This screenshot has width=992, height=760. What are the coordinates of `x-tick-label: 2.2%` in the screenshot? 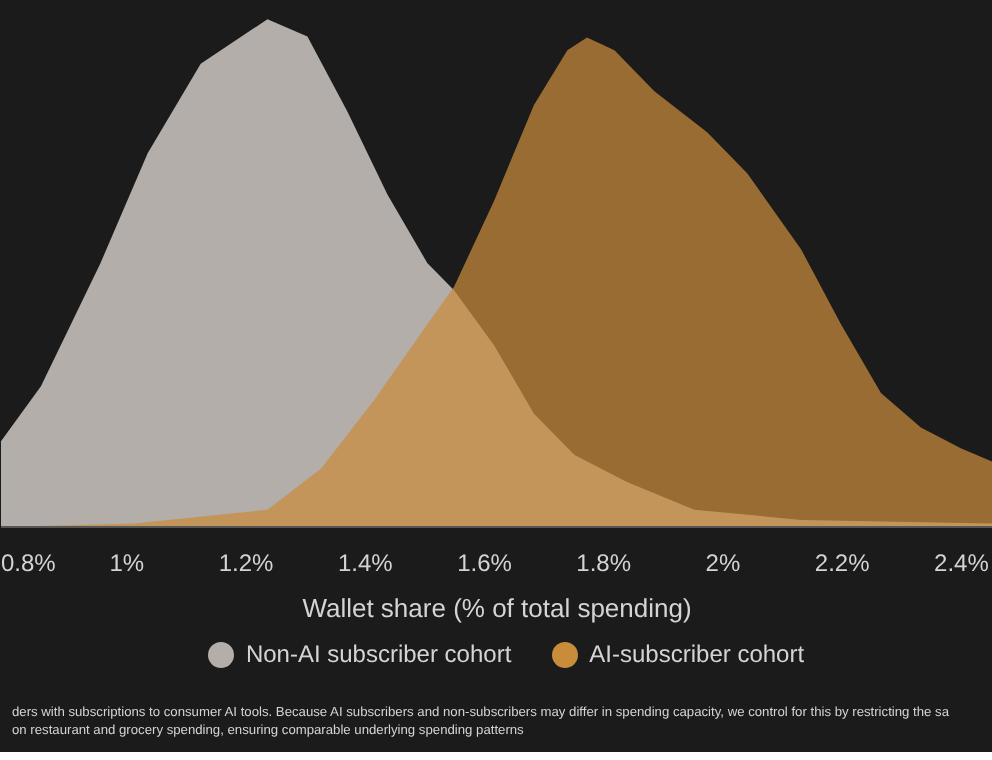 It's located at (842, 563).